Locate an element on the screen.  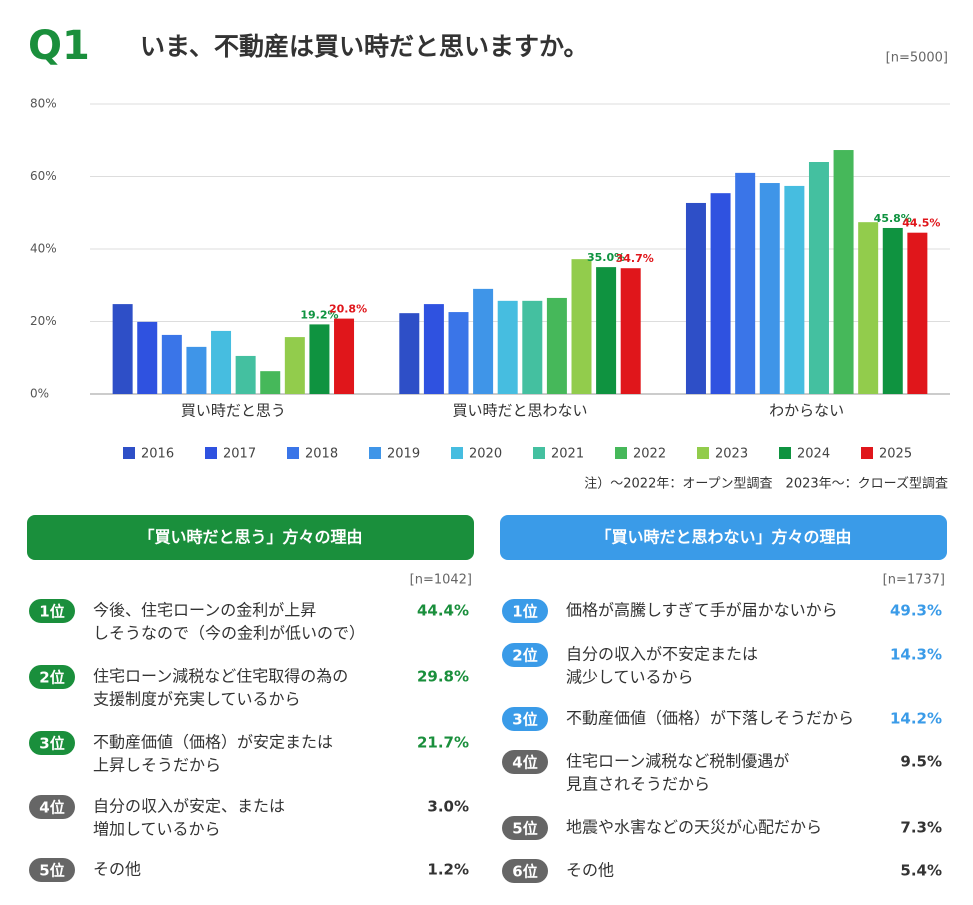
panel-sample: [n=1042] is located at coordinates (441, 580).